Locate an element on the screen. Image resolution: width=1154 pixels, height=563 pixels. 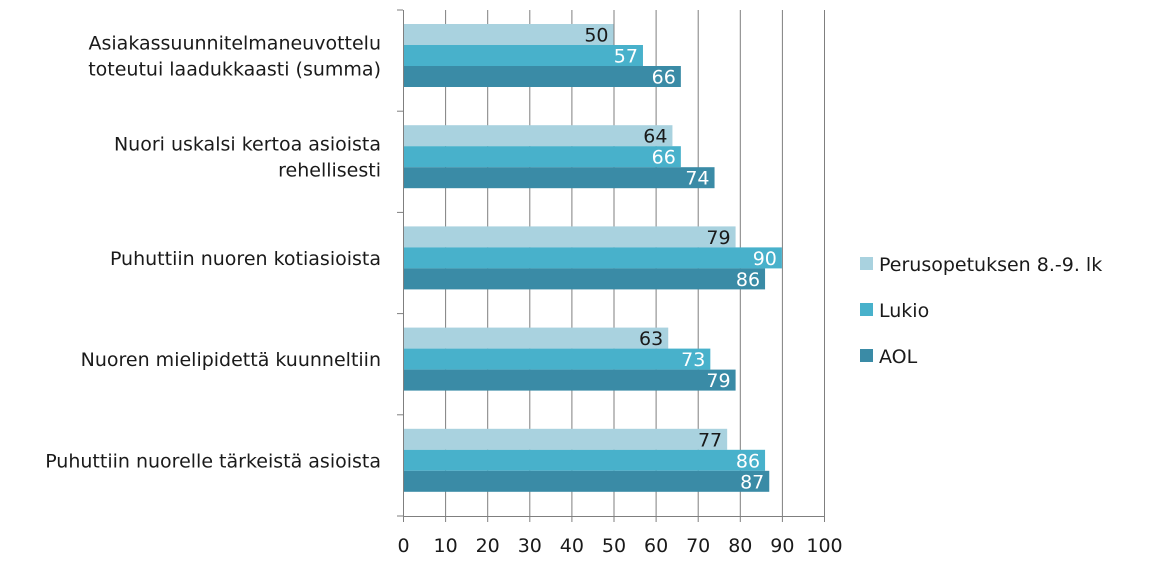
category-label: toteutui laadukkaasti (summa) is located at coordinates (234, 70).